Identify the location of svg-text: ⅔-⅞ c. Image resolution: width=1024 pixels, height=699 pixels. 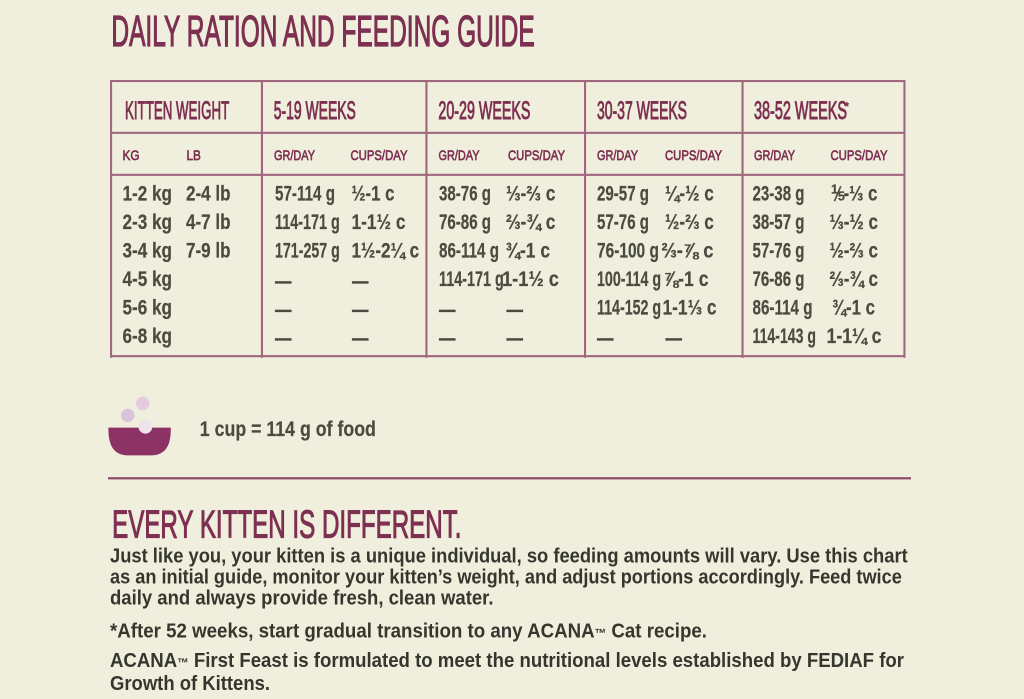
(688, 250).